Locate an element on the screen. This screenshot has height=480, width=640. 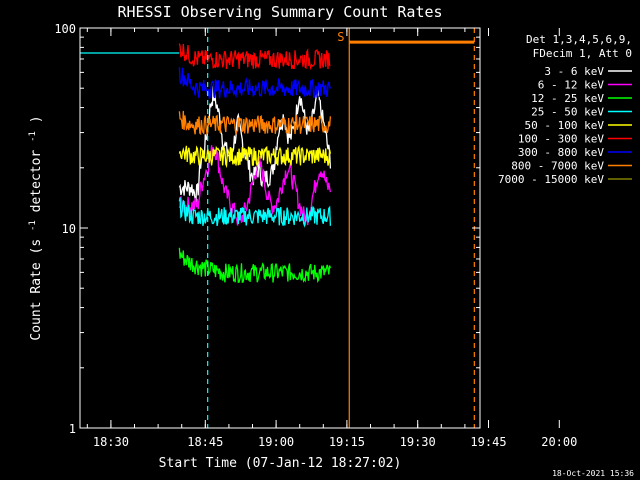
y-tick-label: 10 is located at coordinates (69, 229).